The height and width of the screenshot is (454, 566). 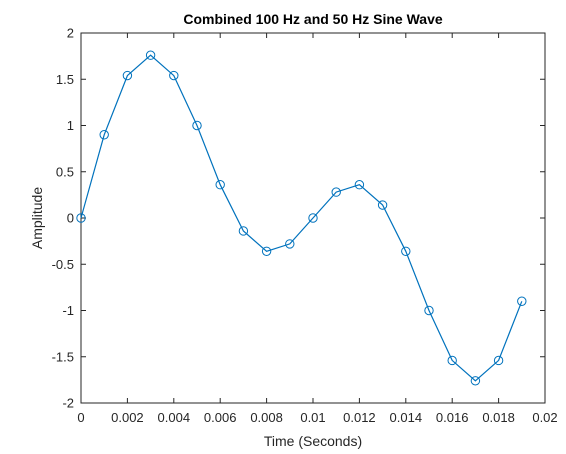 I want to click on x-tick-label: 0.01, so click(x=312, y=417).